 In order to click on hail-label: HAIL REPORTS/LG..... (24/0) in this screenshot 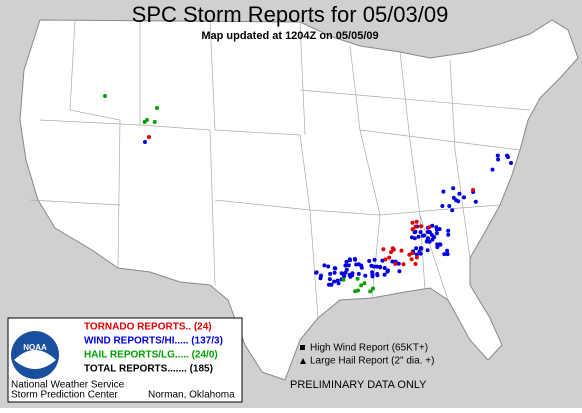, I will do `click(151, 355)`.